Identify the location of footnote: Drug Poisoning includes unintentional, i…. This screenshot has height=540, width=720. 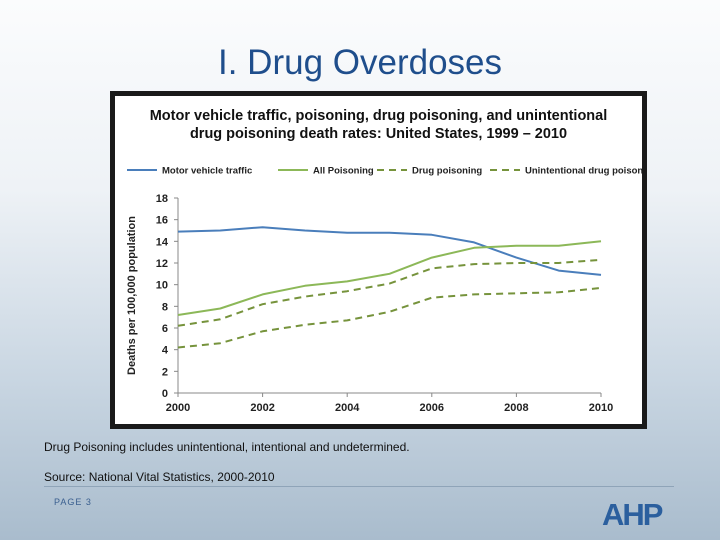
(227, 447).